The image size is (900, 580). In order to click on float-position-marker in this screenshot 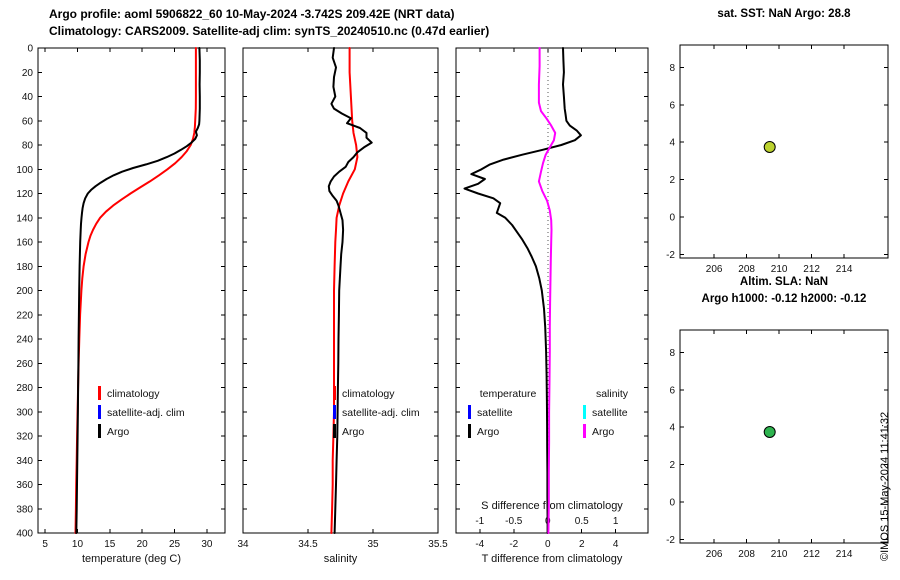, I will do `click(769, 432)`.